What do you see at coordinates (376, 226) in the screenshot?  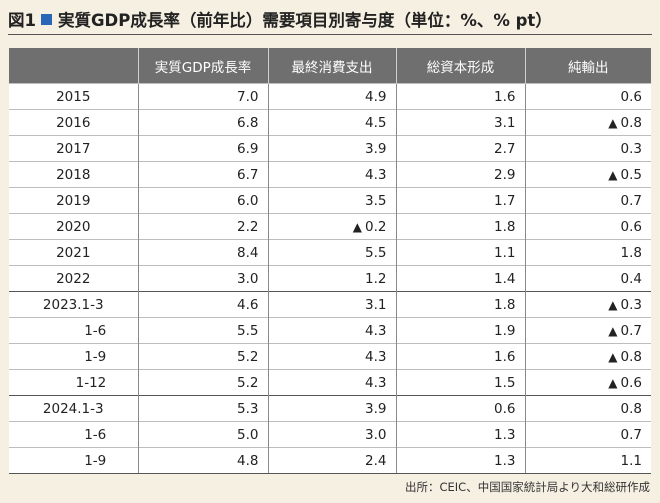 I see `cell-value: 0.2` at bounding box center [376, 226].